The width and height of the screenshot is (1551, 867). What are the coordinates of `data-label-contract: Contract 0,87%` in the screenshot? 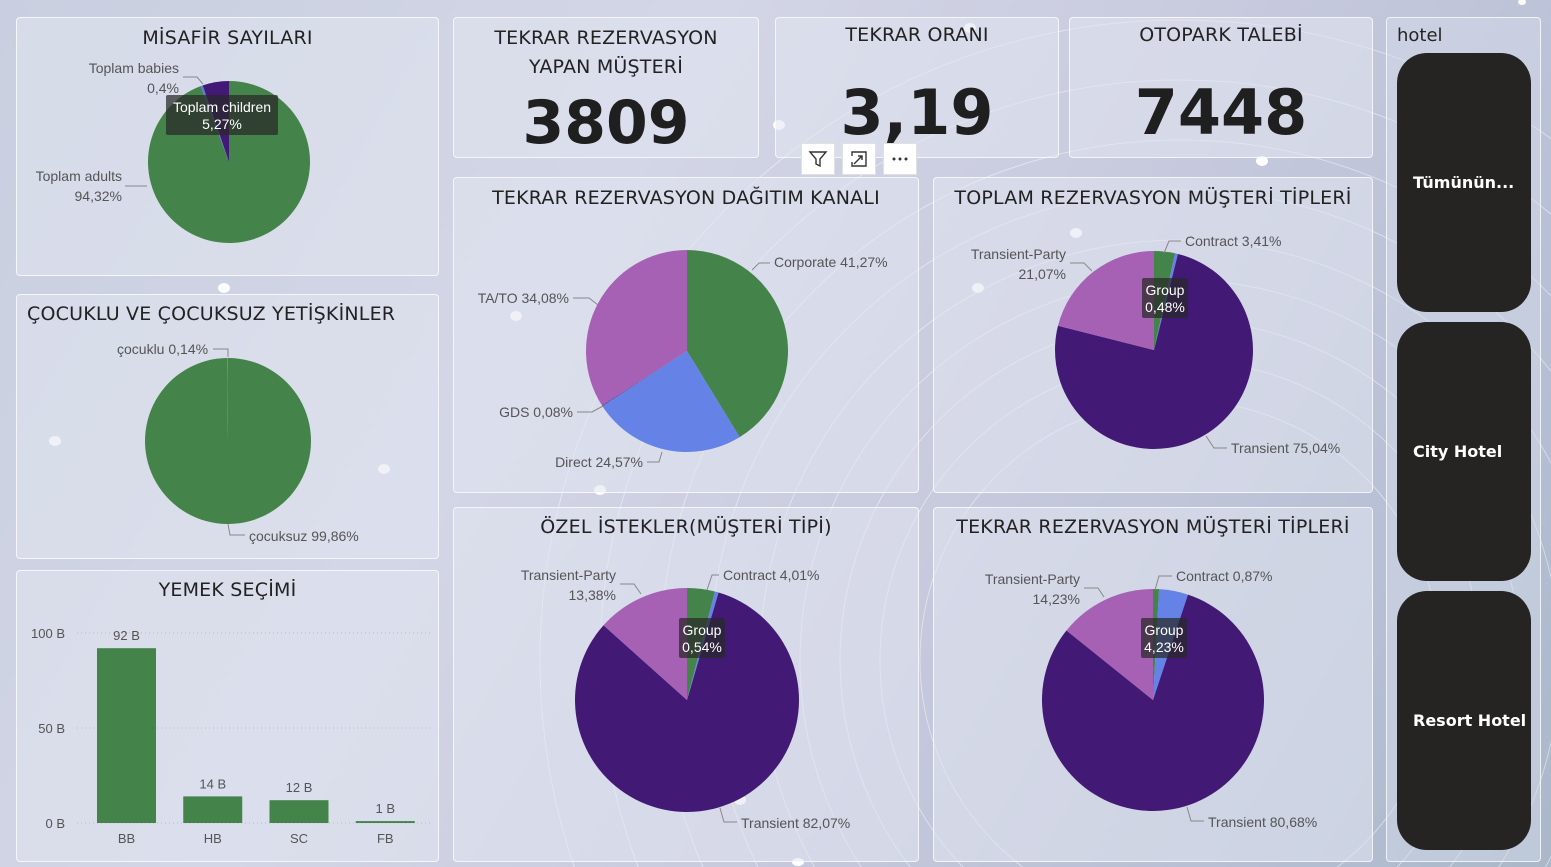 It's located at (1213, 579).